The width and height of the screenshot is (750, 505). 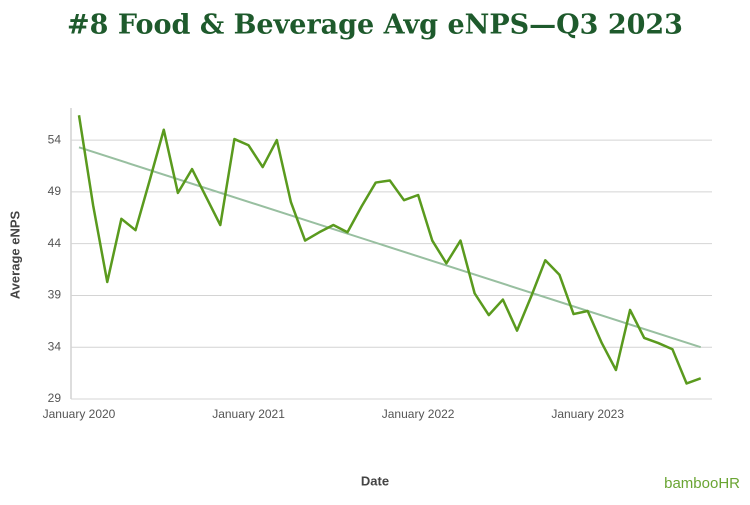 I want to click on chart-title: #8 Food & Beverage Avg eNPS—Q3 2023, so click(x=375, y=25).